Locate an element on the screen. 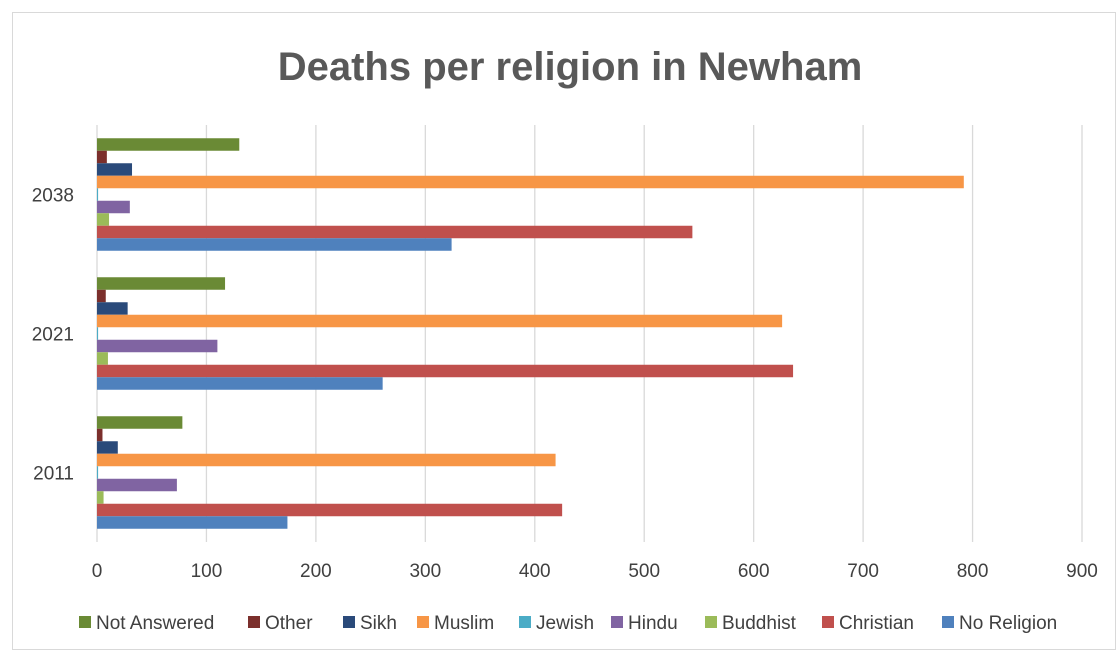 Image resolution: width=1118 pixels, height=652 pixels. bar-christian-2011 is located at coordinates (330, 510).